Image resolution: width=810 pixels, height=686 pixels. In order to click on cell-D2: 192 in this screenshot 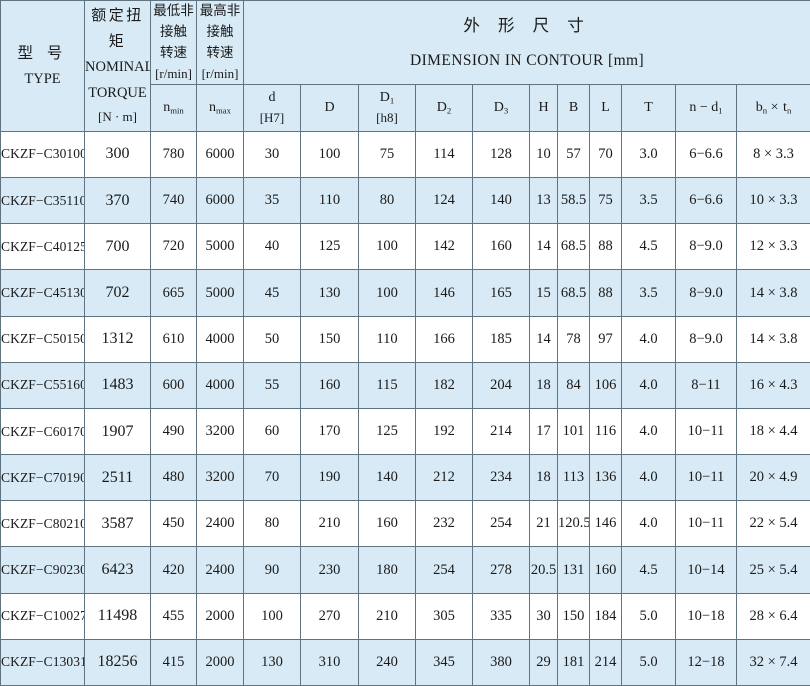, I will do `click(444, 431)`.